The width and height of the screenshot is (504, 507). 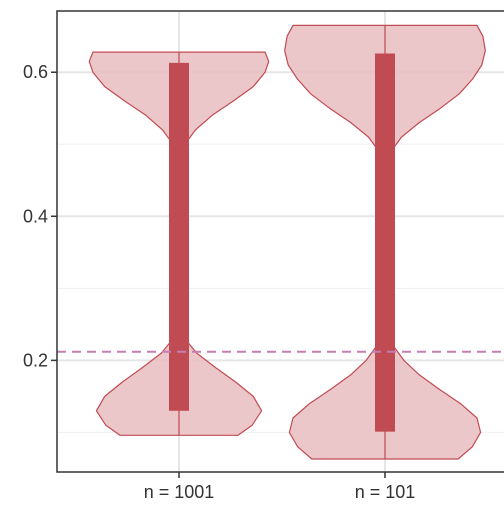 What do you see at coordinates (385, 492) in the screenshot?
I see `x-tick-label: n = 101` at bounding box center [385, 492].